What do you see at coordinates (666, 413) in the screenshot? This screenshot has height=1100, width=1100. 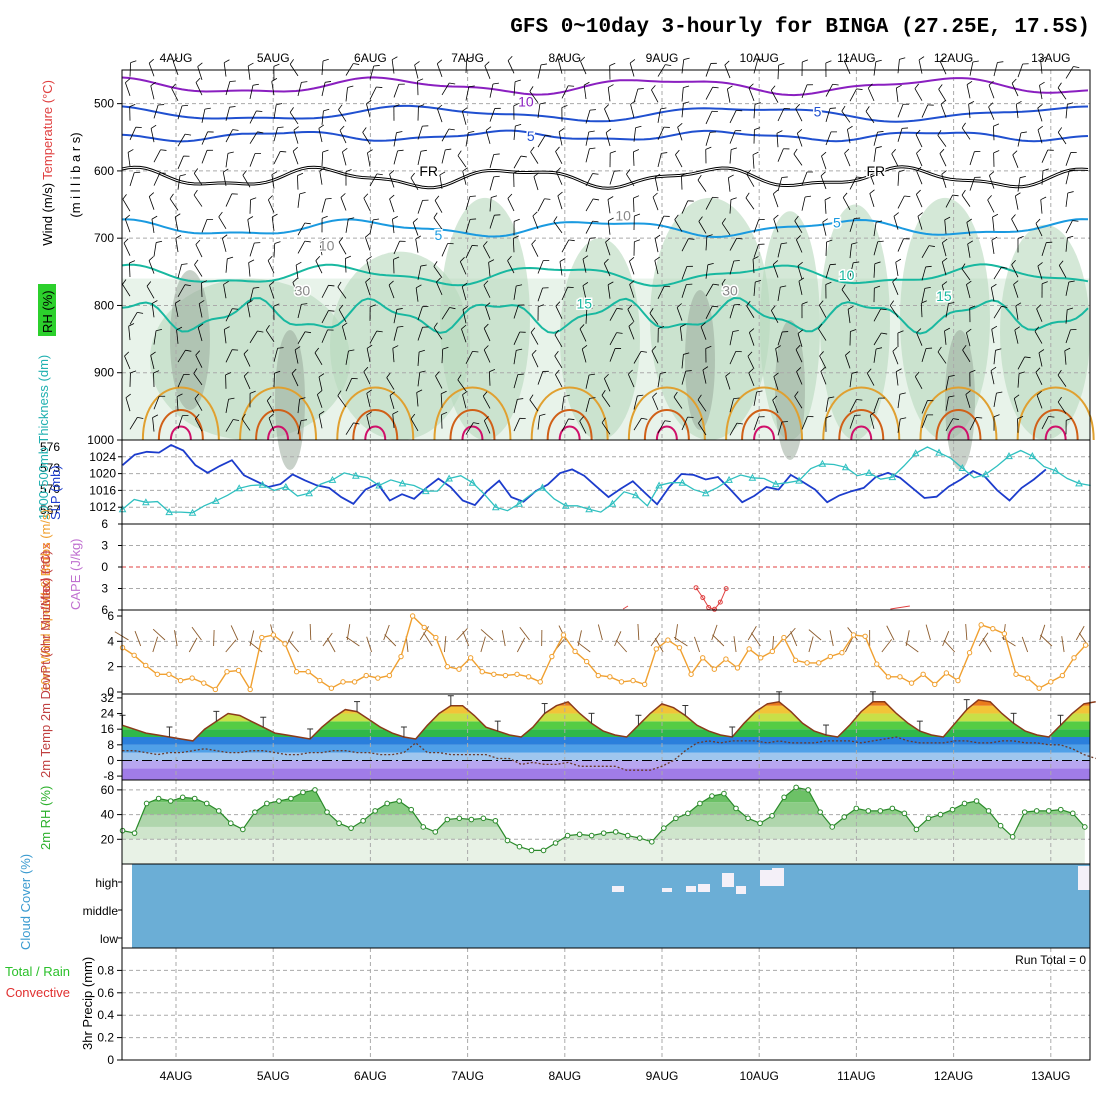 I see `contour-warm-loop` at bounding box center [666, 413].